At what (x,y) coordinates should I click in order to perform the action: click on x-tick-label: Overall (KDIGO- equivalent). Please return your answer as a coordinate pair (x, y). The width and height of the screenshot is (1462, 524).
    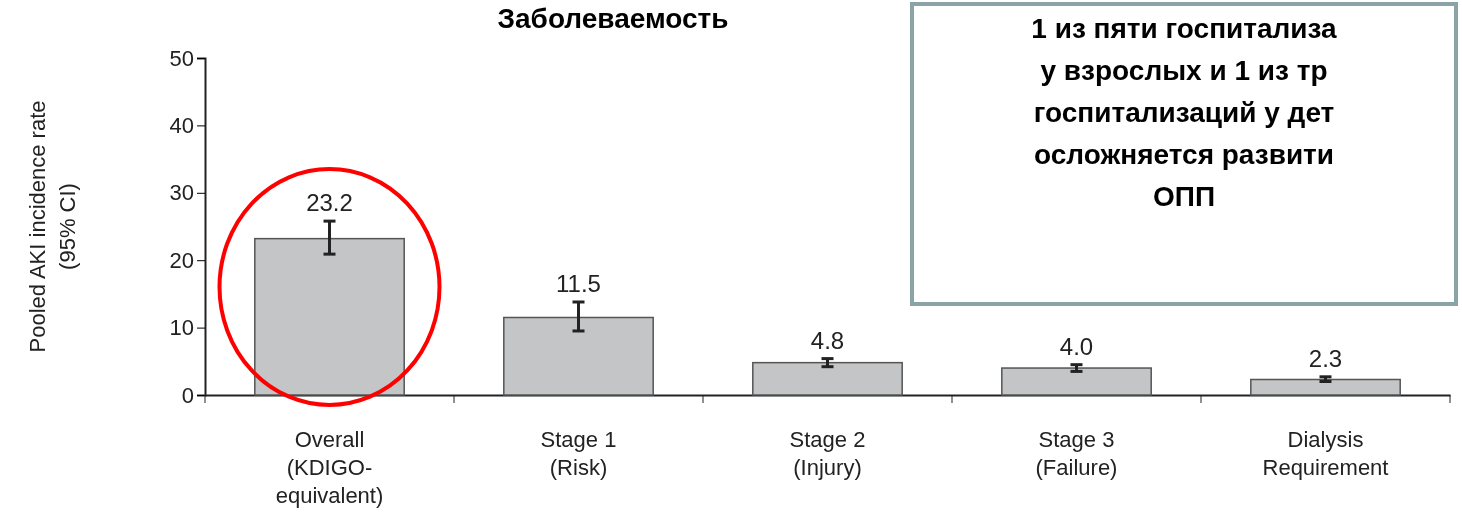
    Looking at the image, I should click on (329, 467).